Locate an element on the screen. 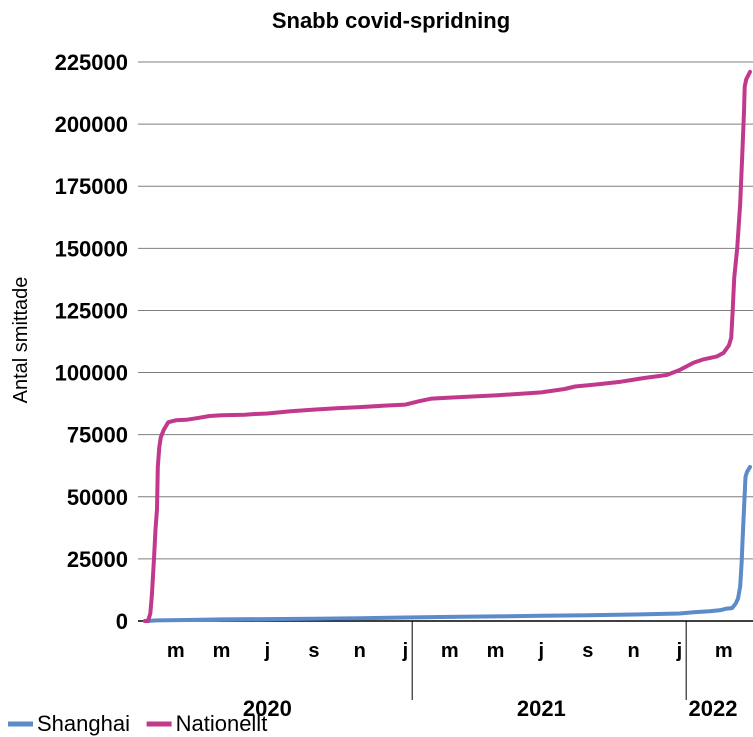  y-axis-label: Antal smittade is located at coordinates (21, 340).